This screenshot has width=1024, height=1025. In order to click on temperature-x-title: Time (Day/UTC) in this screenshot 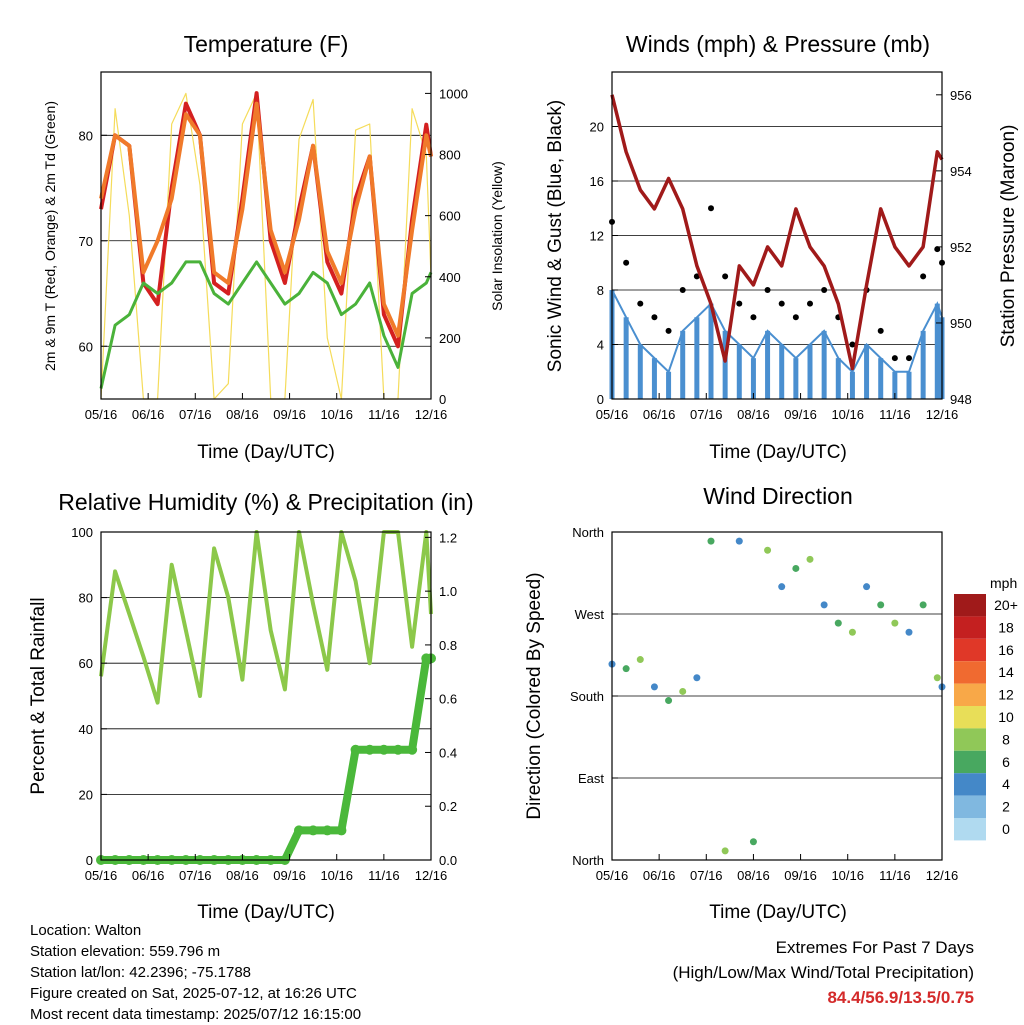, I will do `click(266, 452)`.